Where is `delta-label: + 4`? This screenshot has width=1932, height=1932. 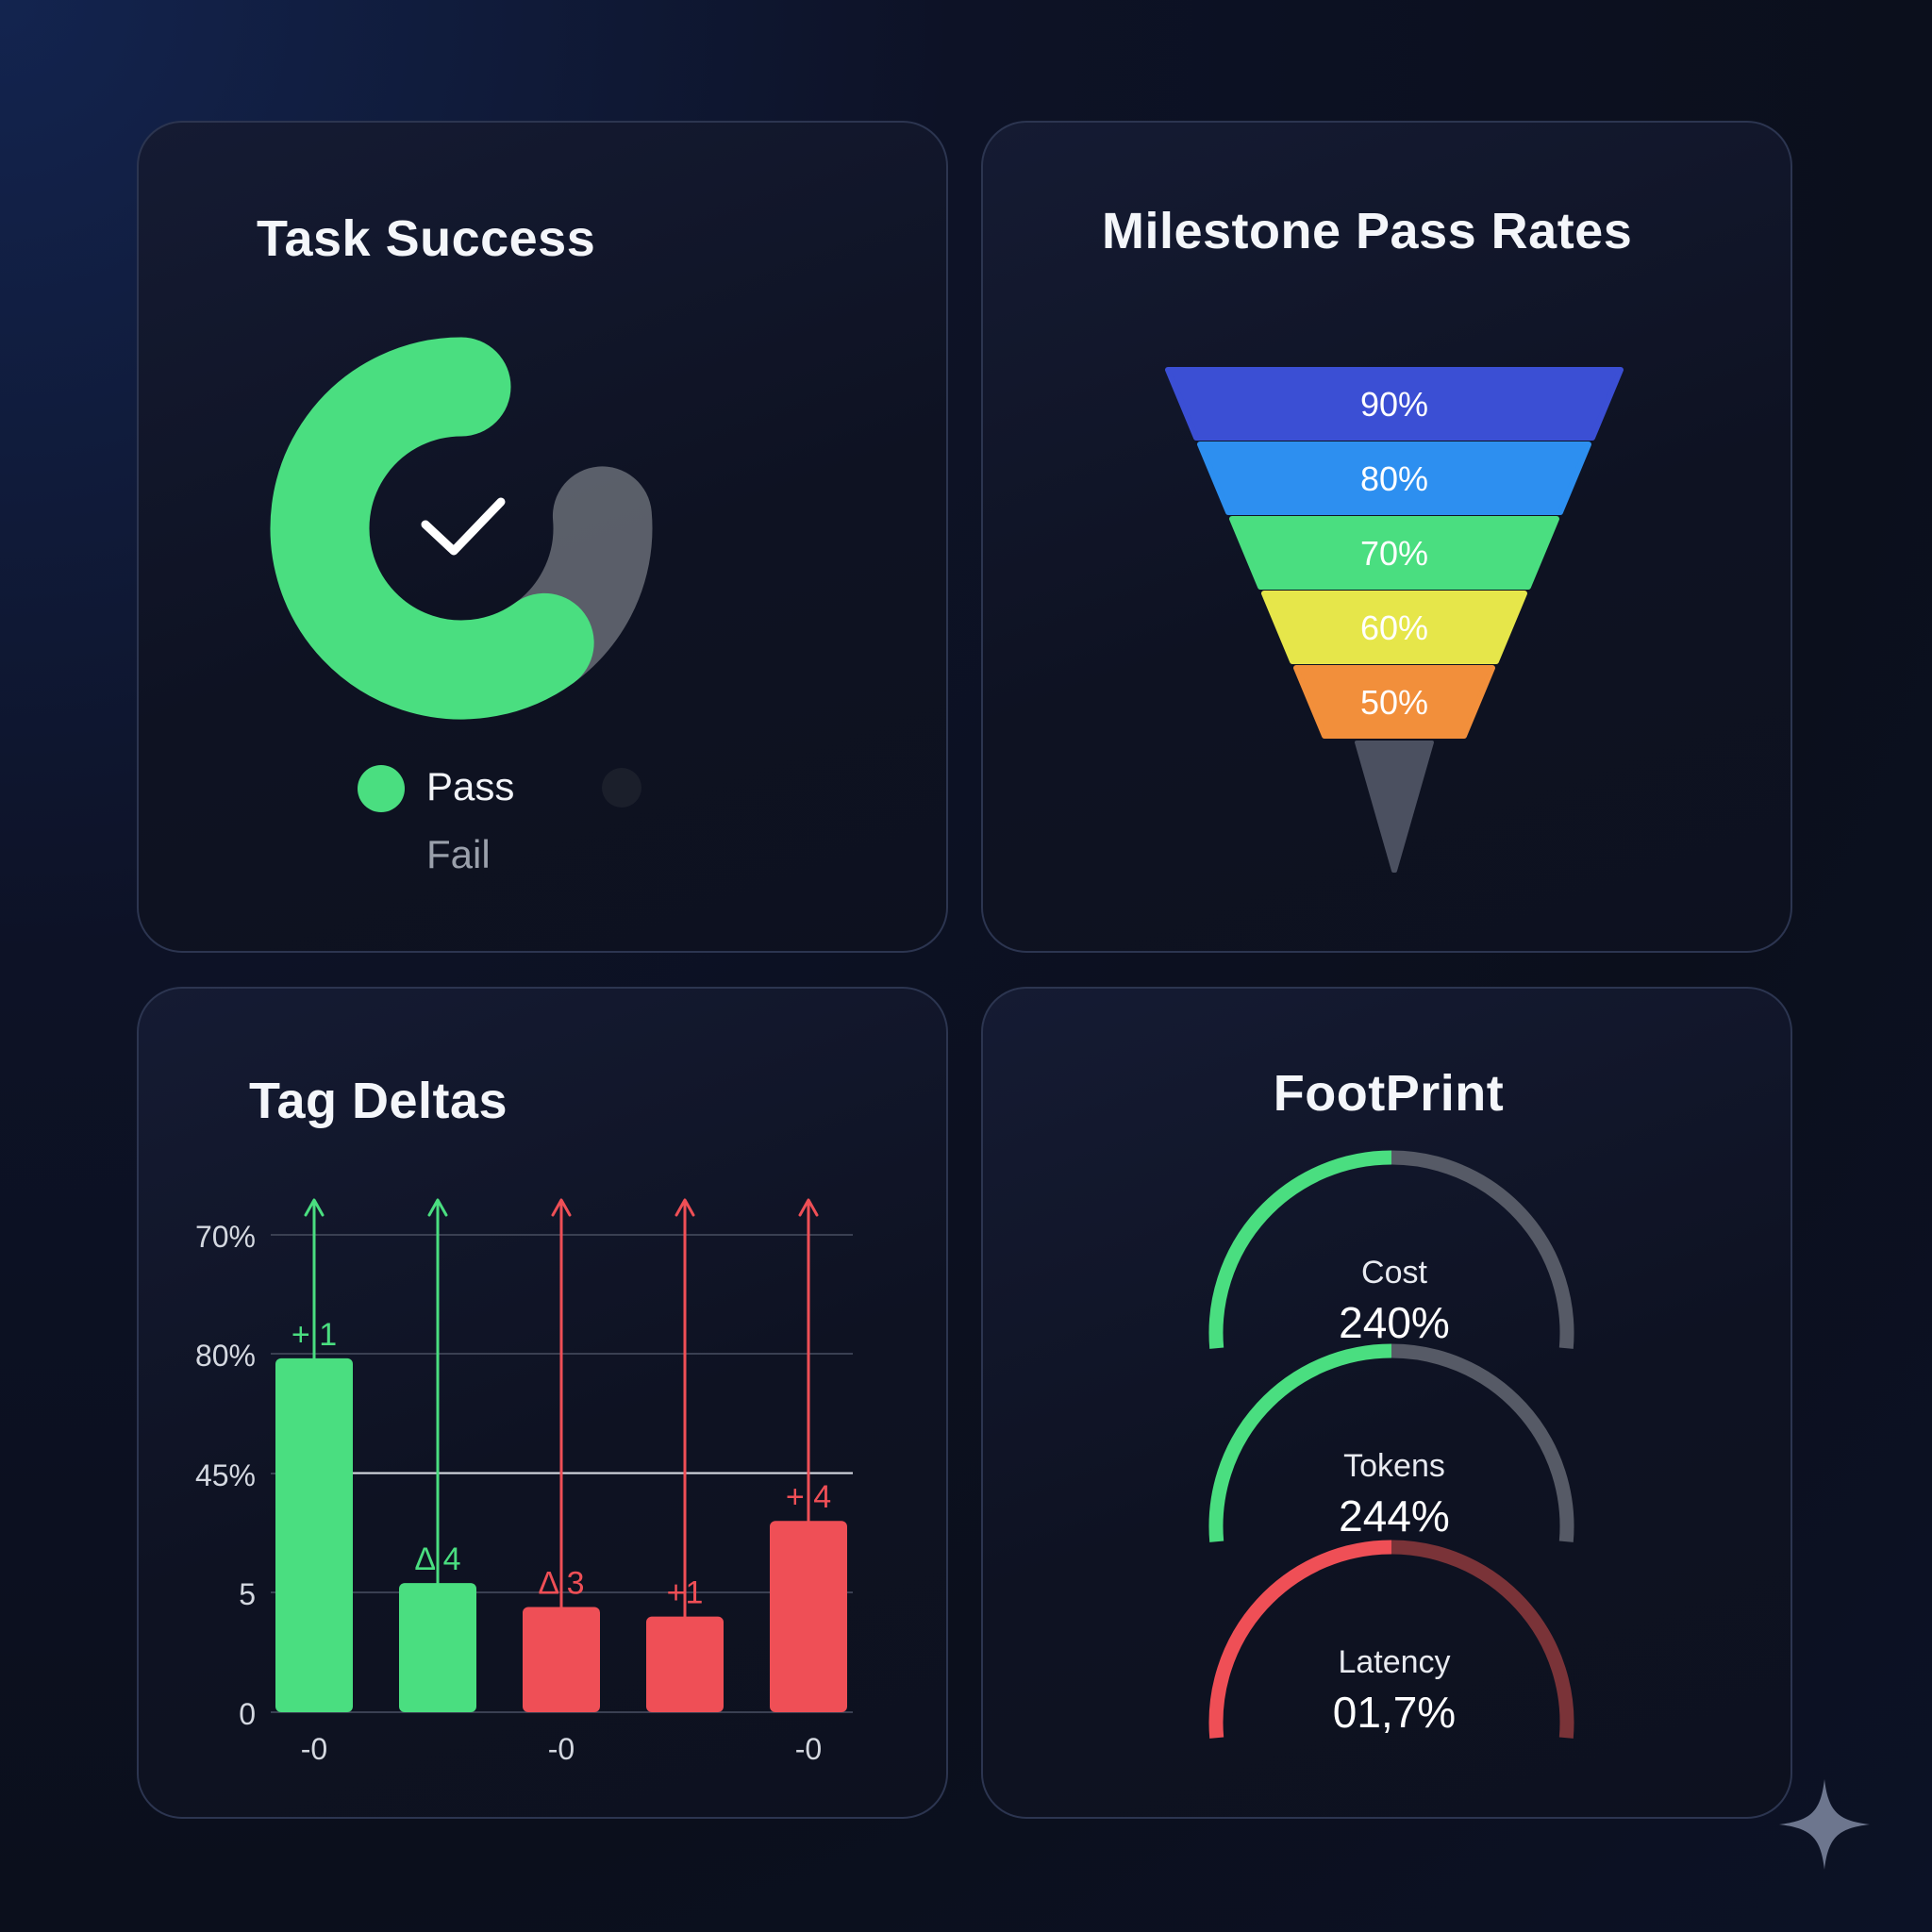 delta-label: + 4 is located at coordinates (808, 1497).